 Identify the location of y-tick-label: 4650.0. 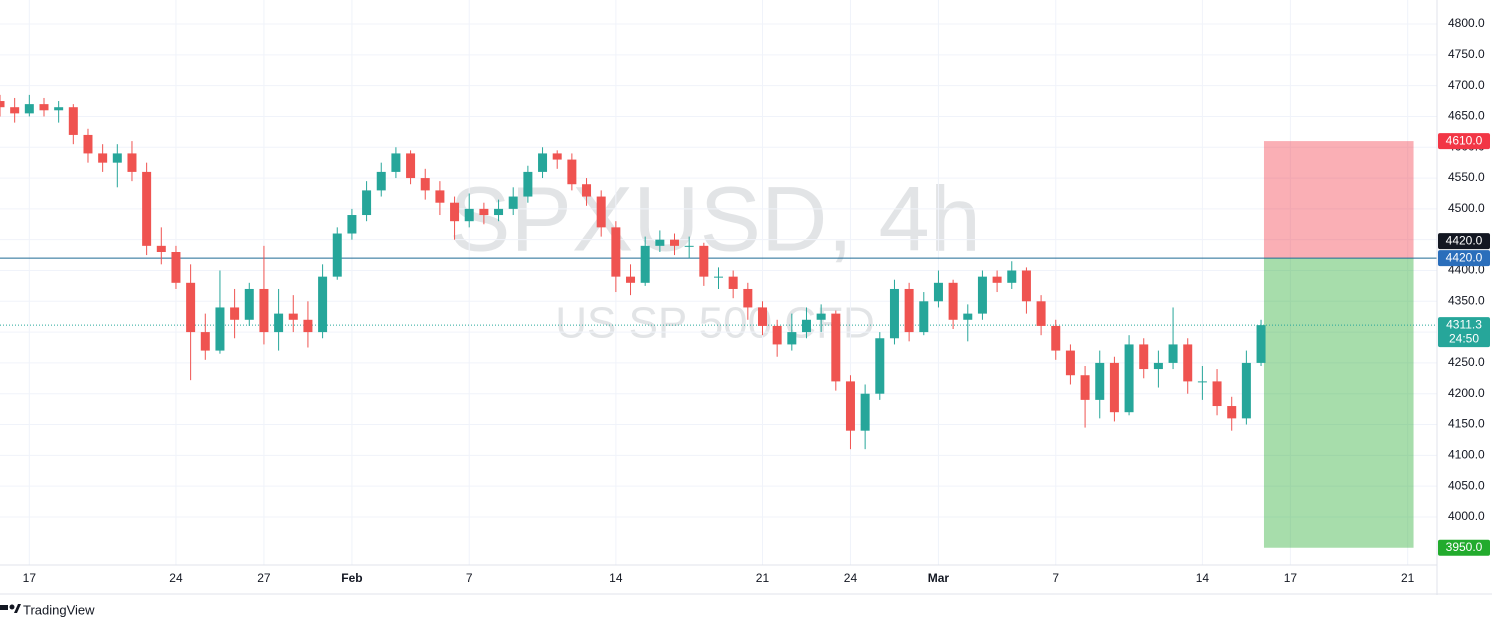
(1466, 116).